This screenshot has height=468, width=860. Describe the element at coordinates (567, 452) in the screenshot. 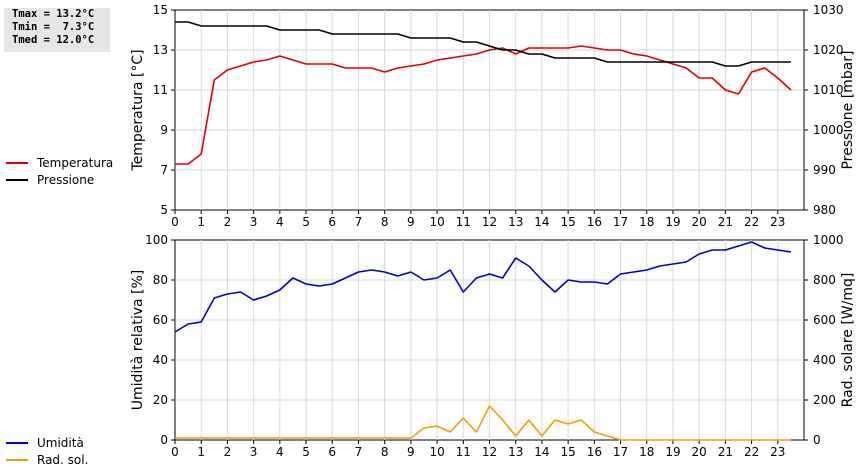

I see `bottom-xtick-label: 15` at that location.